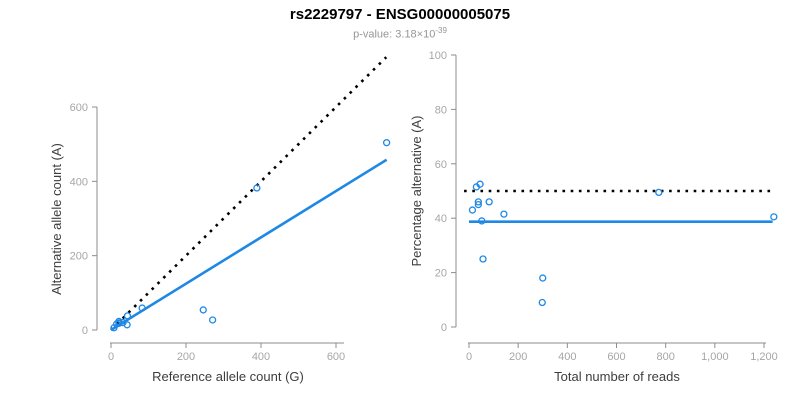 The width and height of the screenshot is (800, 400). I want to click on x-axis-title: Reference allele count (G), so click(228, 376).